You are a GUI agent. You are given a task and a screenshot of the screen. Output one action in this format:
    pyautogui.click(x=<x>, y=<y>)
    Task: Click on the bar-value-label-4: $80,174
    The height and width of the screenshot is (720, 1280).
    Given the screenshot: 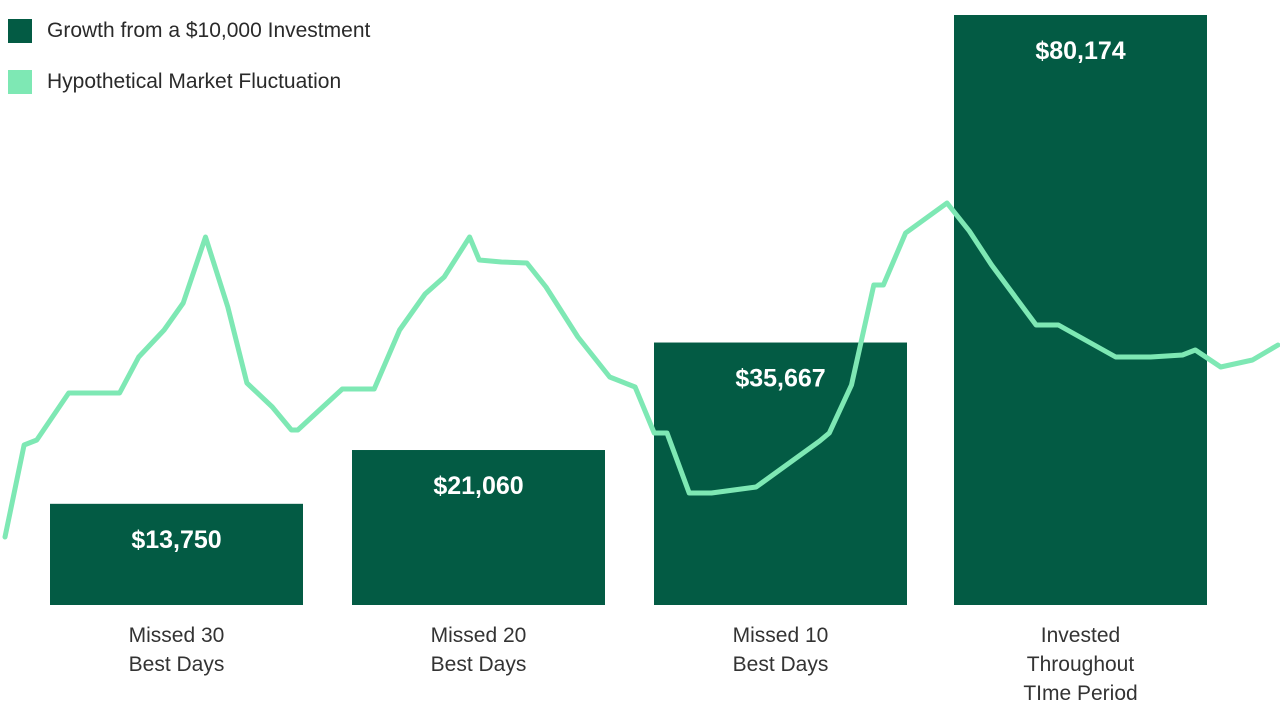 What is the action you would take?
    pyautogui.click(x=1080, y=51)
    